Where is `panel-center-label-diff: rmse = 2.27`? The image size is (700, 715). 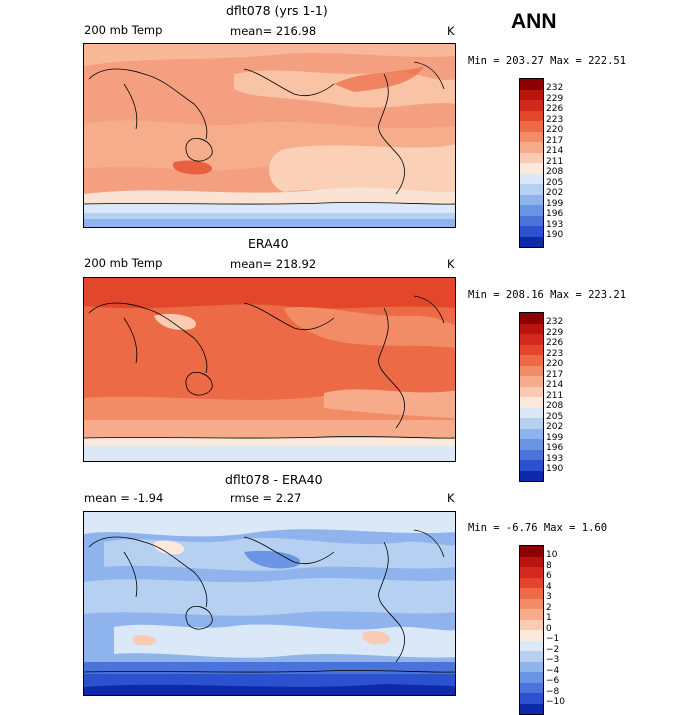 panel-center-label-diff: rmse = 2.27 is located at coordinates (266, 498).